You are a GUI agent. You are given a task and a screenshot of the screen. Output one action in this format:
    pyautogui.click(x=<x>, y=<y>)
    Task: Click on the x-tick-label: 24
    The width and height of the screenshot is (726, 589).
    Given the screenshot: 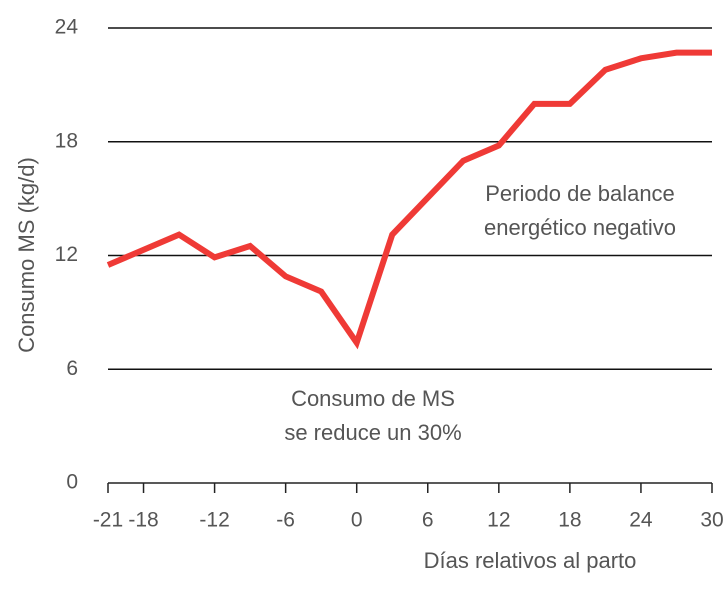 What is the action you would take?
    pyautogui.click(x=641, y=520)
    